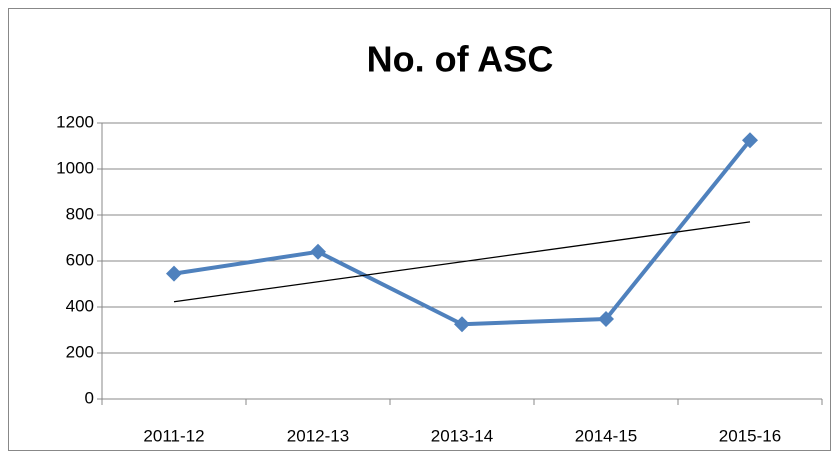 The image size is (839, 459). Describe the element at coordinates (80, 305) in the screenshot. I see `y-tick-label: 400` at that location.